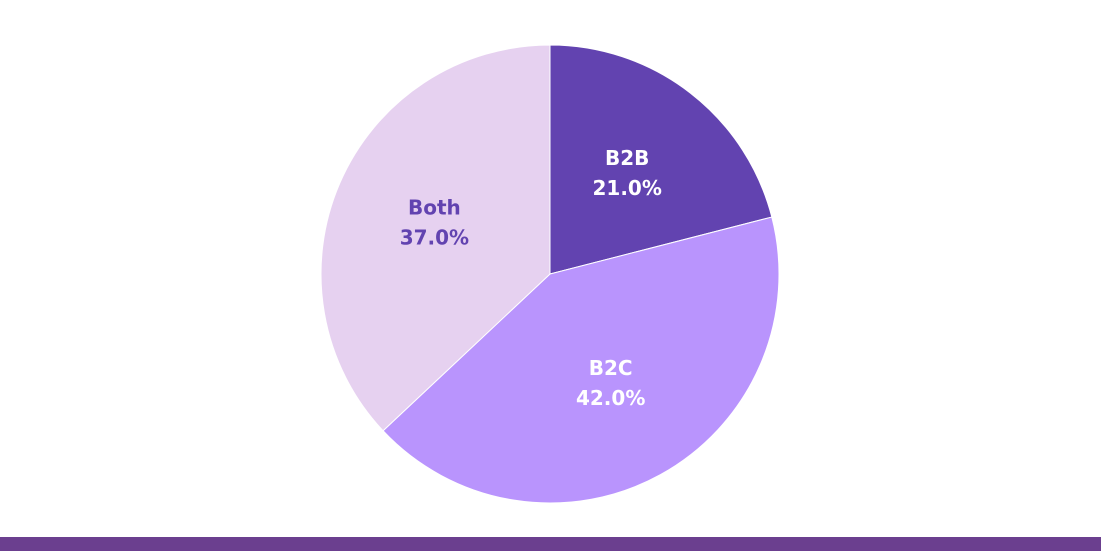 This screenshot has width=1101, height=555. Describe the element at coordinates (611, 368) in the screenshot. I see `slice-label: B2C` at that location.